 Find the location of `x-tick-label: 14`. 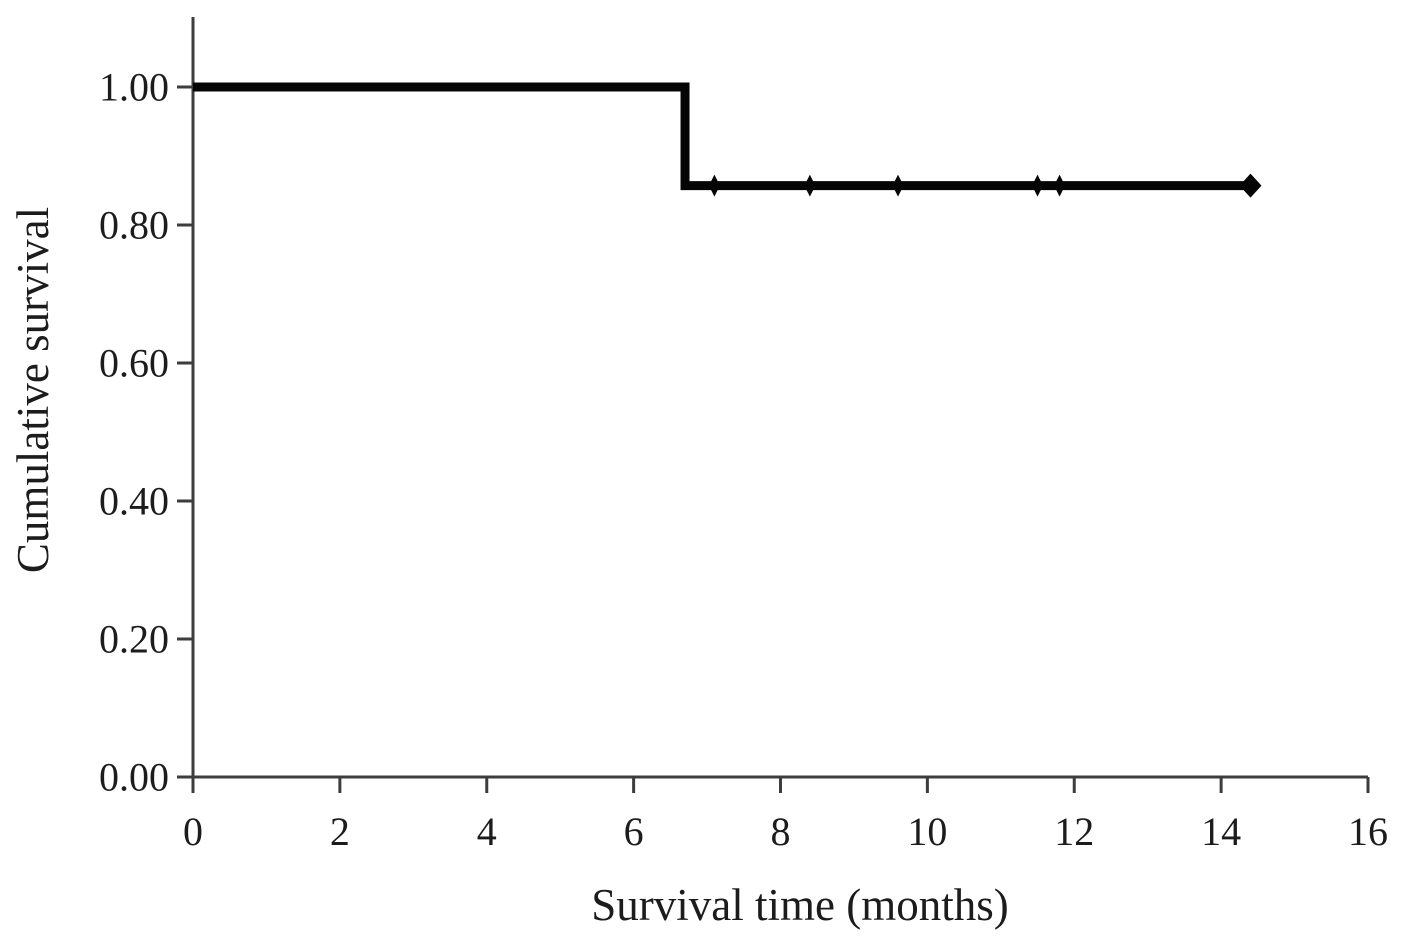

x-tick-label: 14 is located at coordinates (1221, 831).